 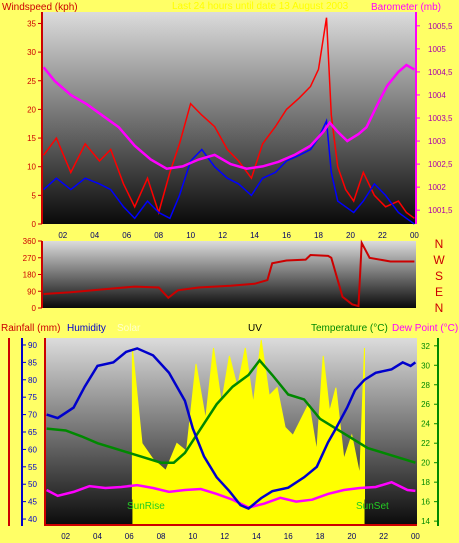 I want to click on wind-y-tick-label: 25, so click(x=31, y=81).